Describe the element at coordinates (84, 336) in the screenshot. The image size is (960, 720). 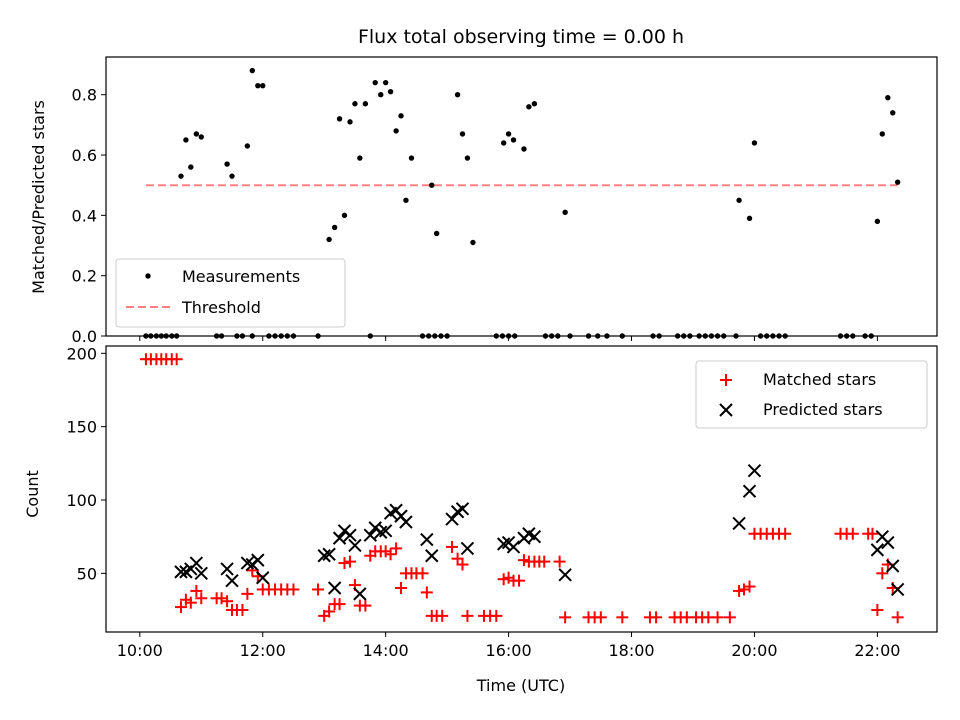
I see `top-y-tick-label: 0.0` at that location.